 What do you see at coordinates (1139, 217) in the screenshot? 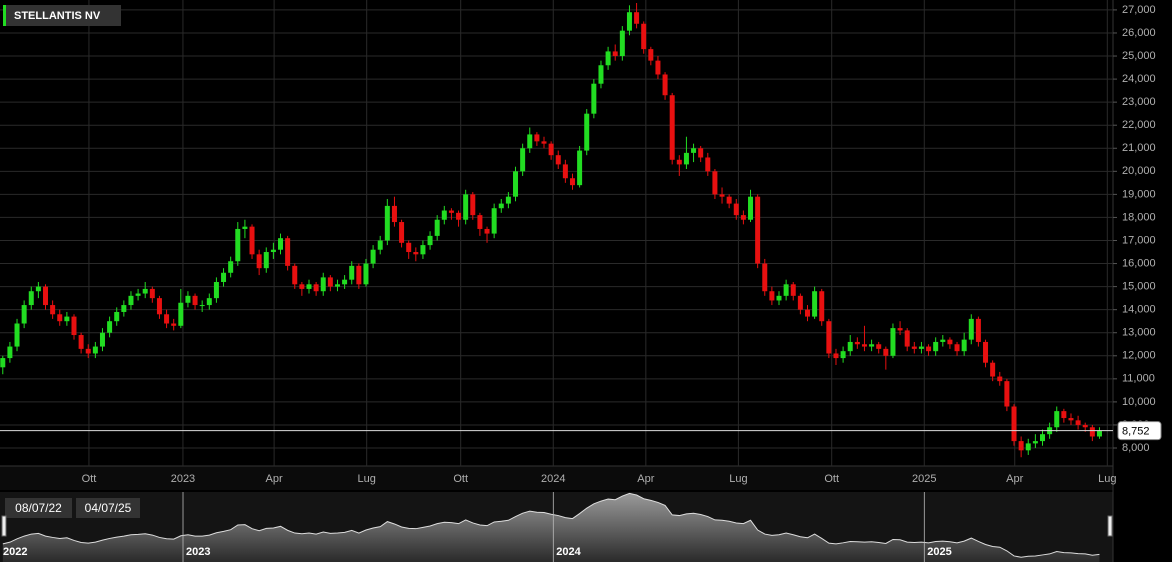
I see `y-tick-label: 18,000` at bounding box center [1139, 217].